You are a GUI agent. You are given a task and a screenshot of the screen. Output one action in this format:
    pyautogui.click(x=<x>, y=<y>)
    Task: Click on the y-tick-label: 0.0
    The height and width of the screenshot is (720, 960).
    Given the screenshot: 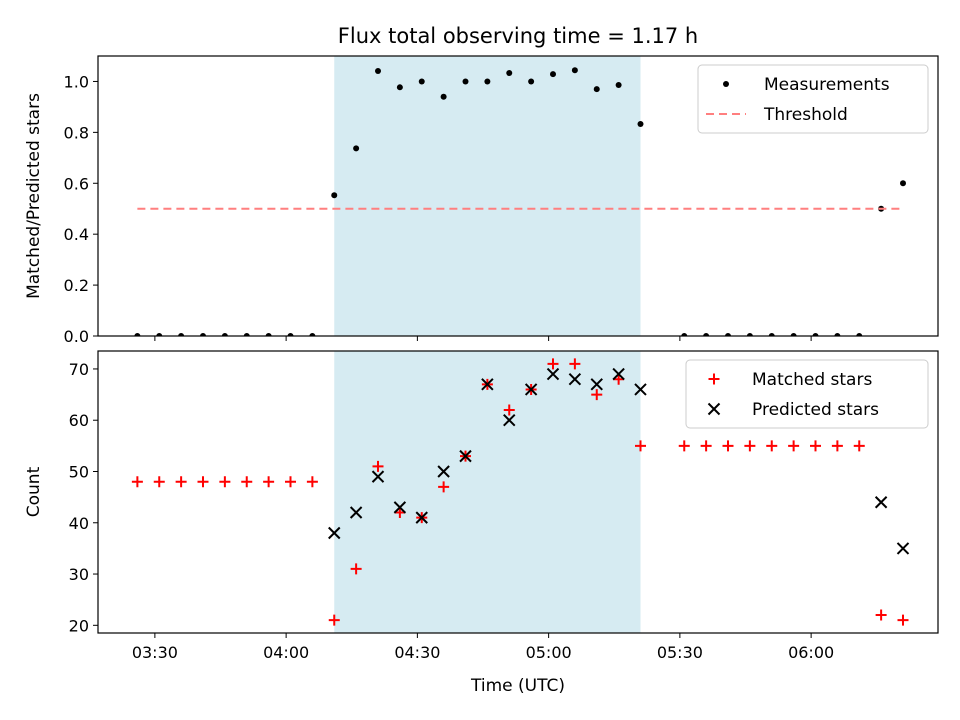 What is the action you would take?
    pyautogui.click(x=76, y=336)
    